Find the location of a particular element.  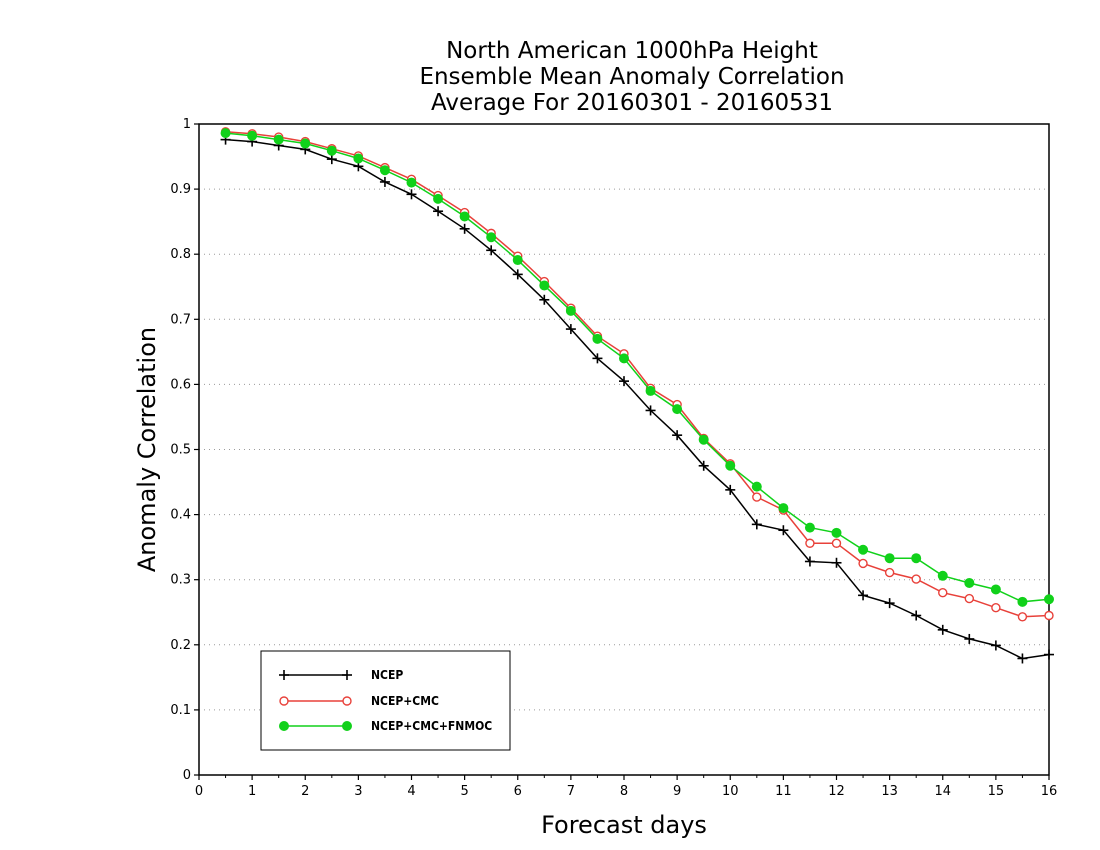

y-axis: 0 0.1 0.2 0.3 0.4 0.5 0.6 0.7 0.8 0.9 1 is located at coordinates (184, 450).